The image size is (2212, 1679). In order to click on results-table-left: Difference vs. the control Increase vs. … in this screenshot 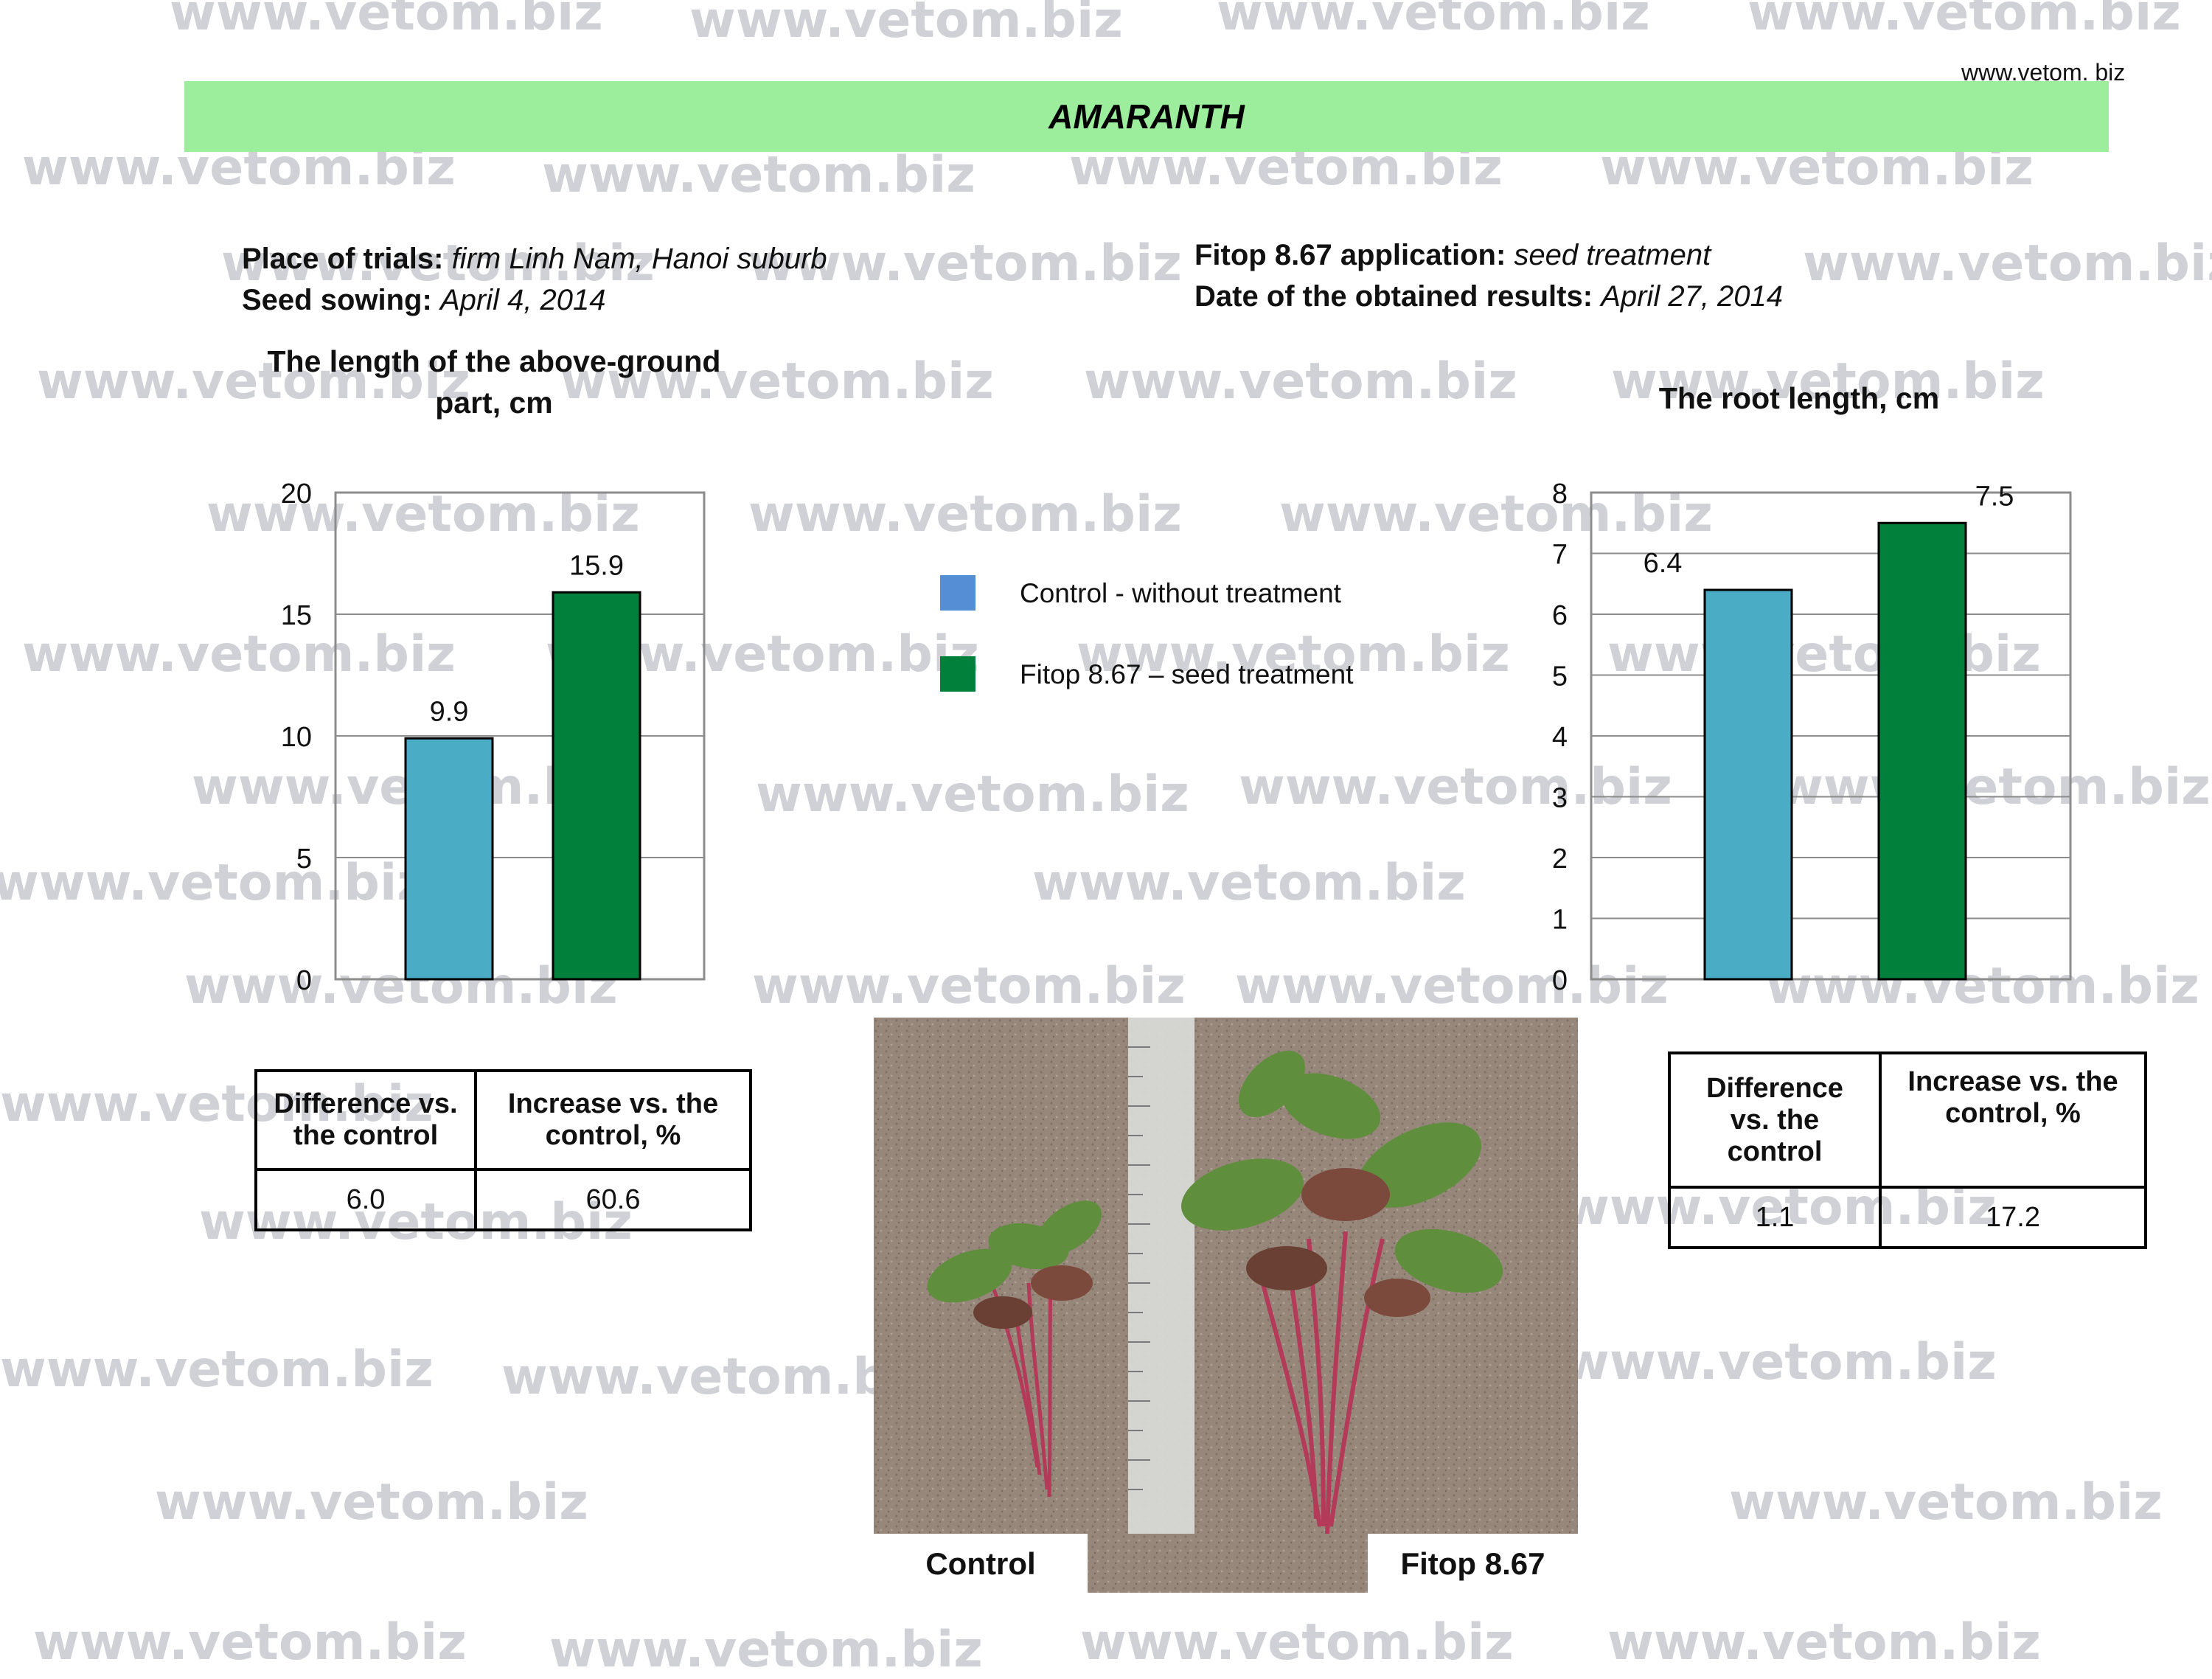, I will do `click(503, 1150)`.